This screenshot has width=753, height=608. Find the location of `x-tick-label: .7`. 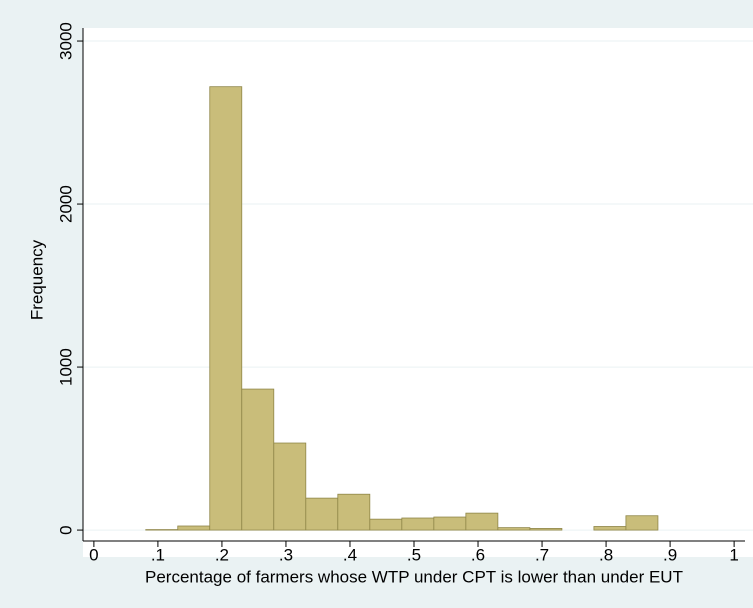

x-tick-label: .7 is located at coordinates (542, 554).